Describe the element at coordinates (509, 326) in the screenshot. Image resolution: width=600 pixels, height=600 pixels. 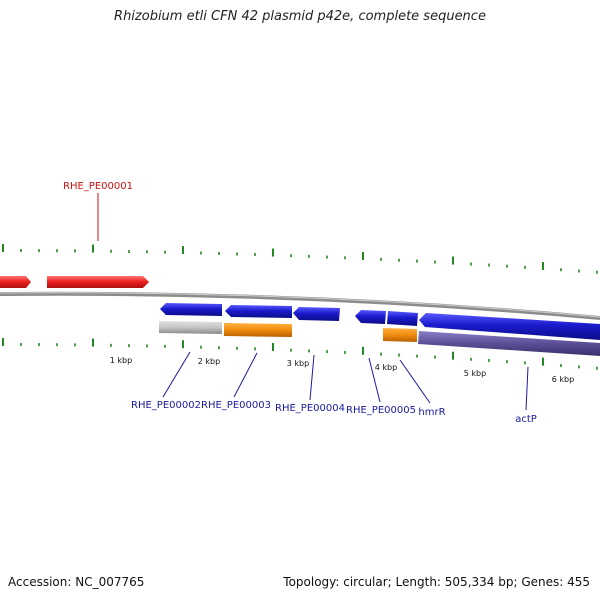
I see `blue-feature-actp` at that location.